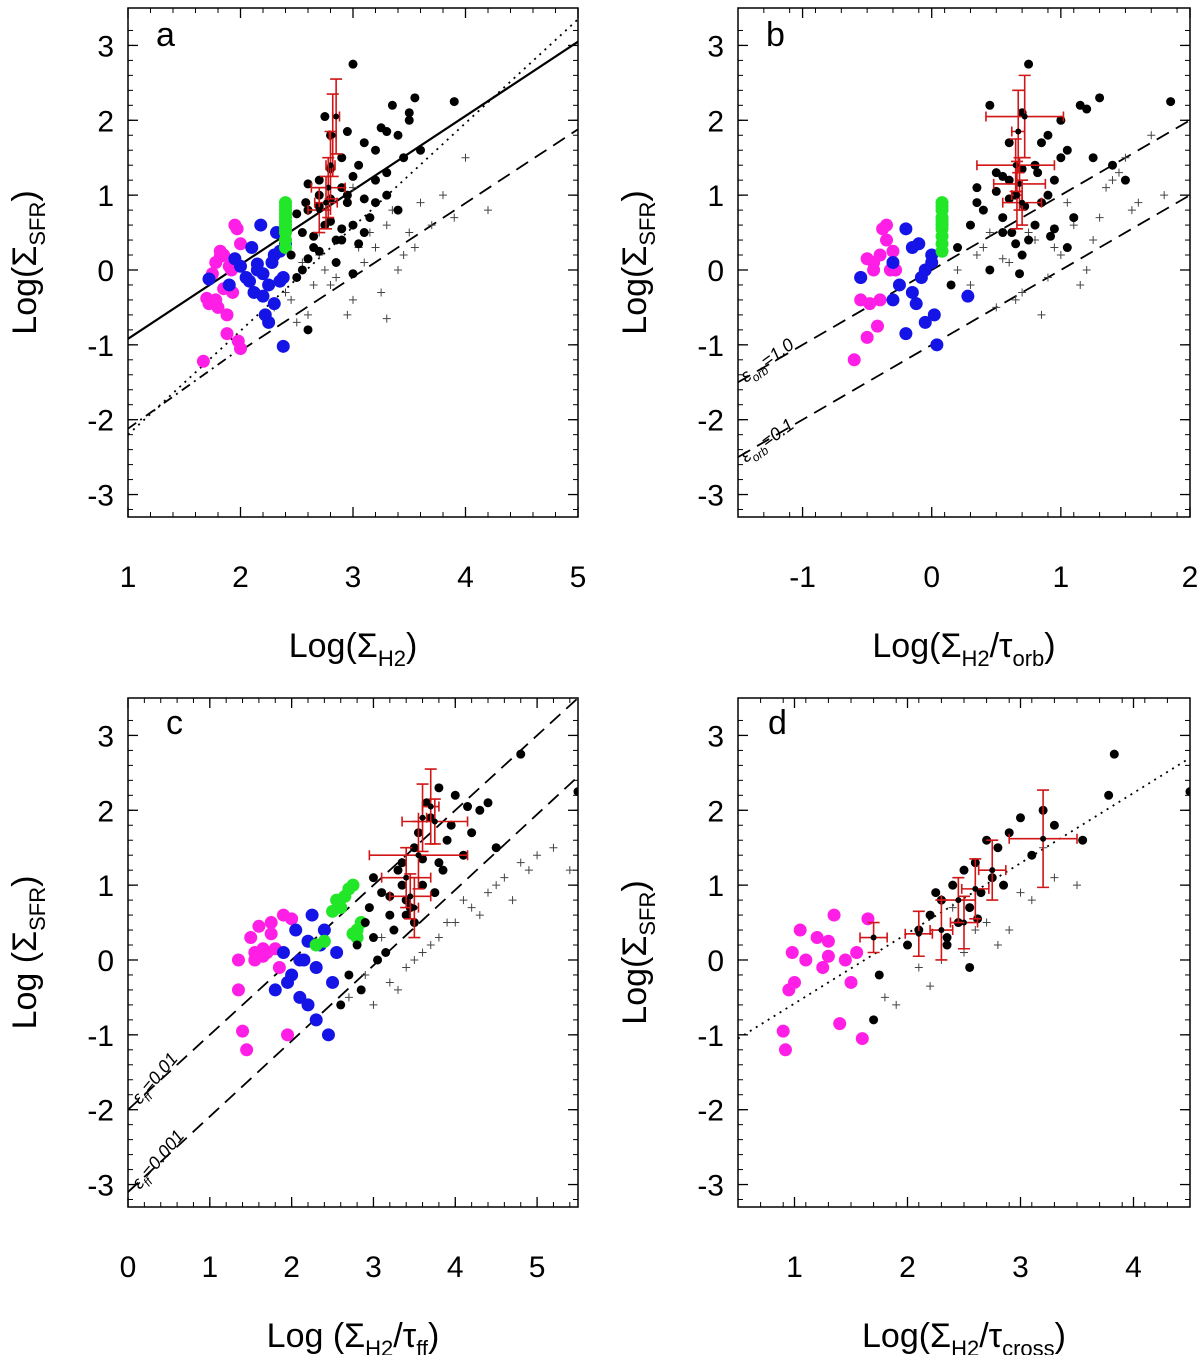 The height and width of the screenshot is (1355, 1200). What do you see at coordinates (715, 961) in the screenshot?
I see `y-tick-label: 0` at bounding box center [715, 961].